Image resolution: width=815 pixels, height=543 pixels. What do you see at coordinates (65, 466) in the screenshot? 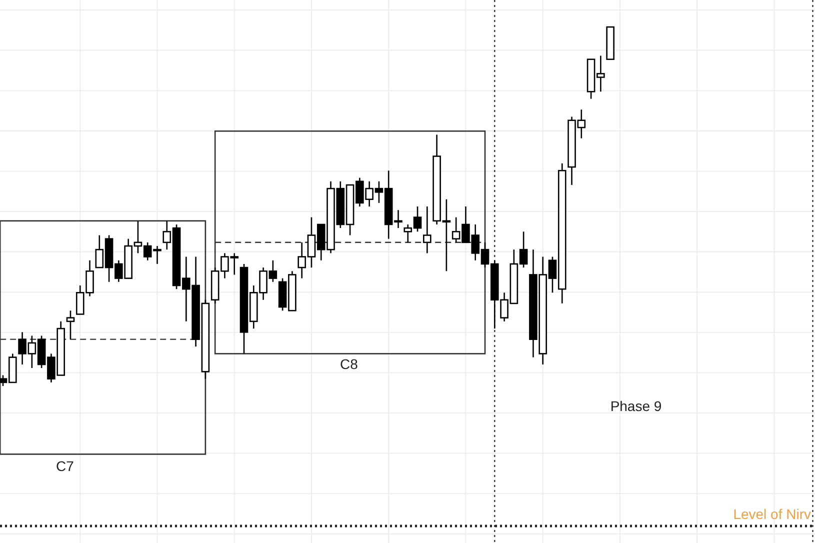
I see `text: C7` at bounding box center [65, 466].